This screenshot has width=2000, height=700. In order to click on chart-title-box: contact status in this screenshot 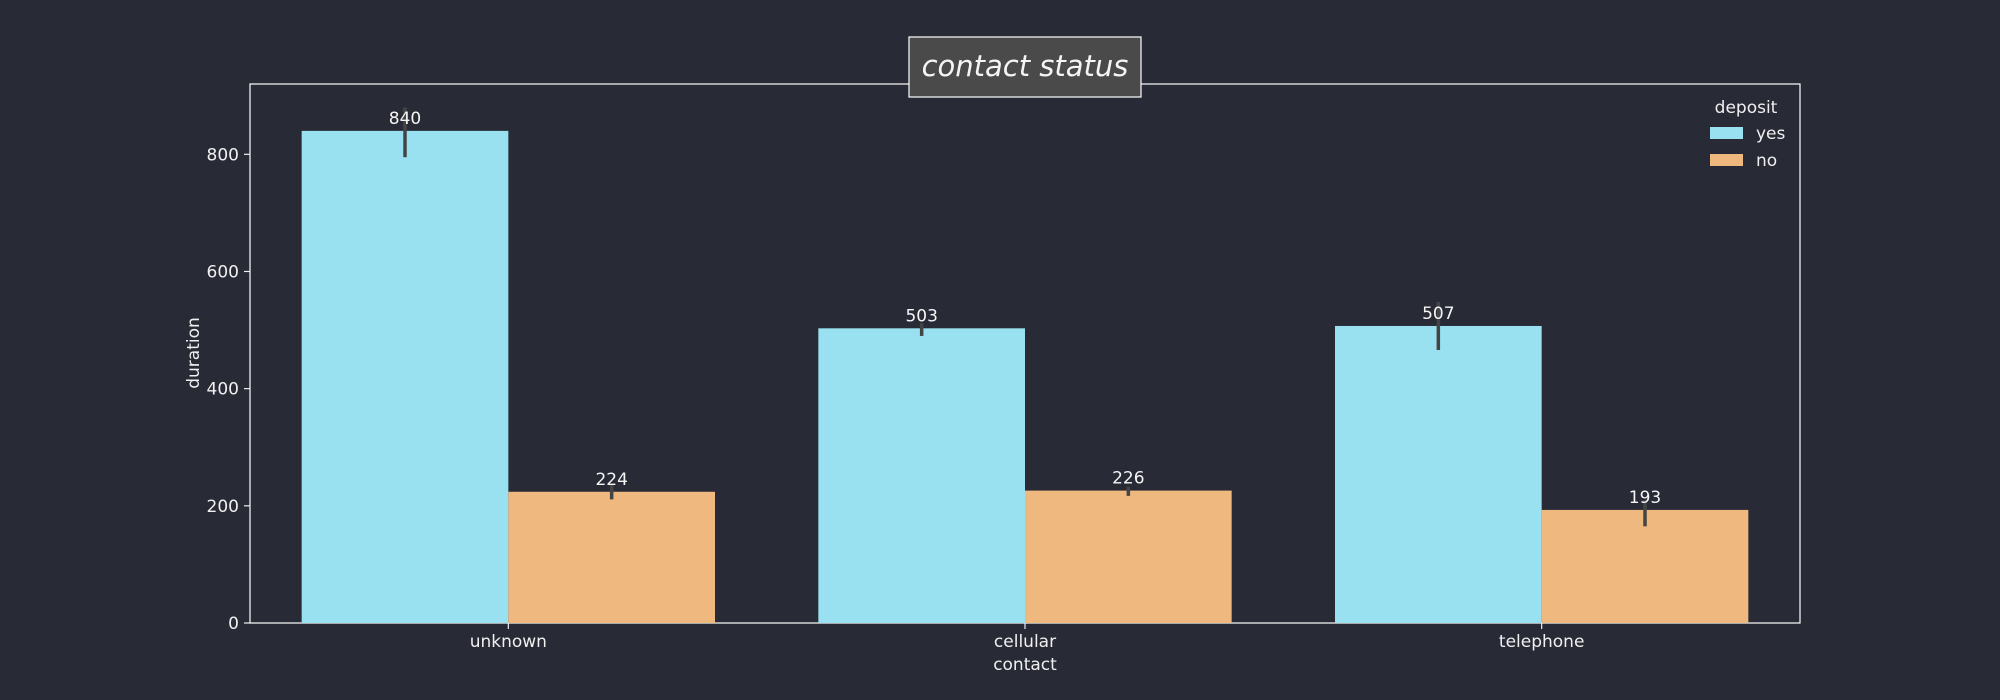, I will do `click(1025, 67)`.